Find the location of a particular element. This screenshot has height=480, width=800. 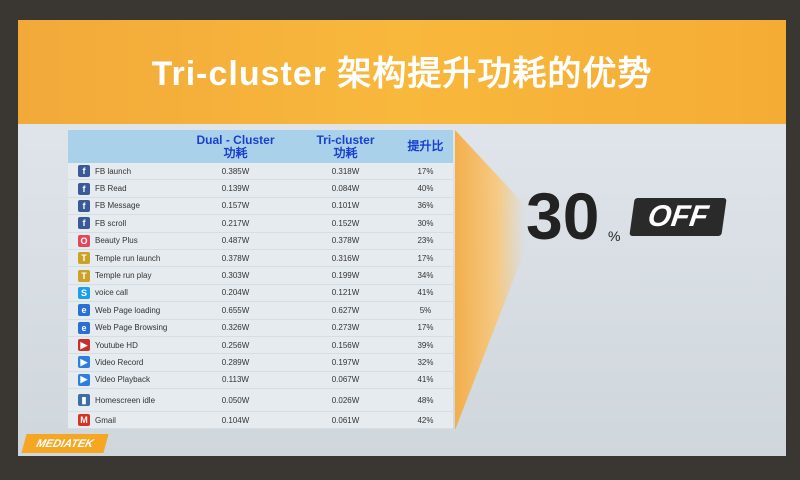

app-name: FB launch is located at coordinates (113, 171).